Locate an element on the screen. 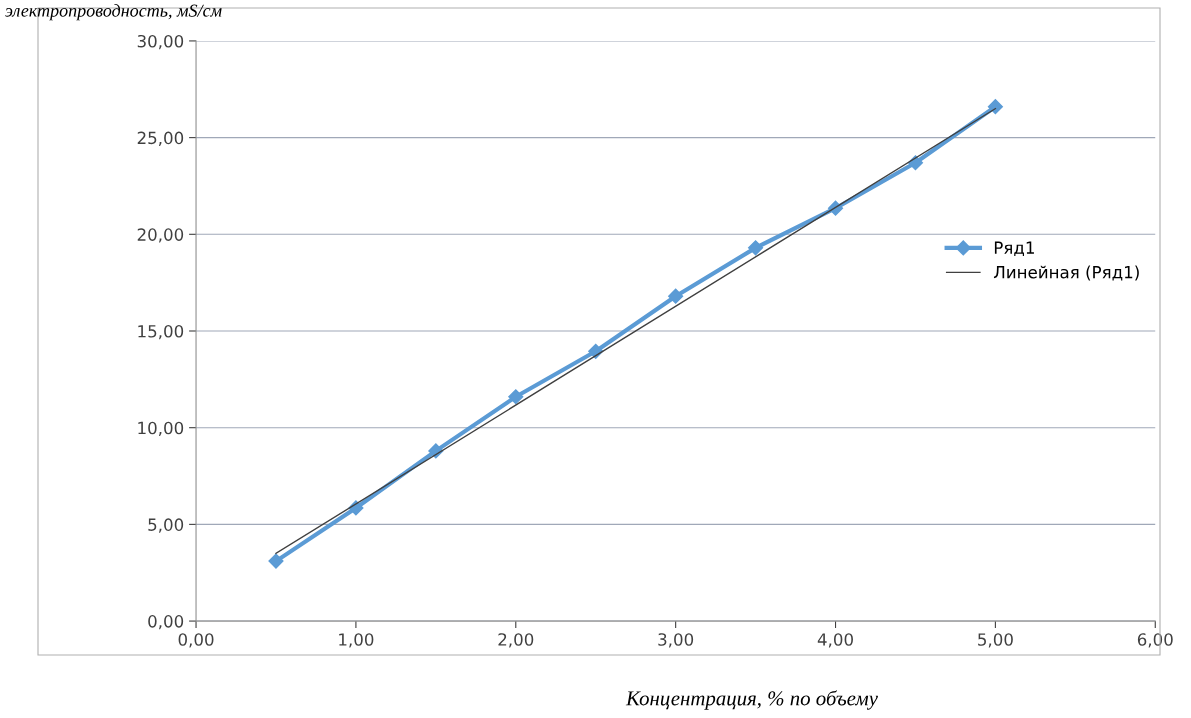 The height and width of the screenshot is (718, 1191). x-tick-label: 1,00 is located at coordinates (356, 640).